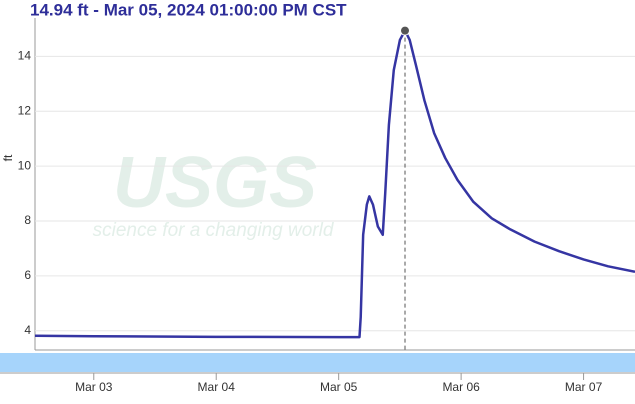 Image resolution: width=635 pixels, height=404 pixels. Describe the element at coordinates (27, 330) in the screenshot. I see `y-tick-label: 4` at that location.